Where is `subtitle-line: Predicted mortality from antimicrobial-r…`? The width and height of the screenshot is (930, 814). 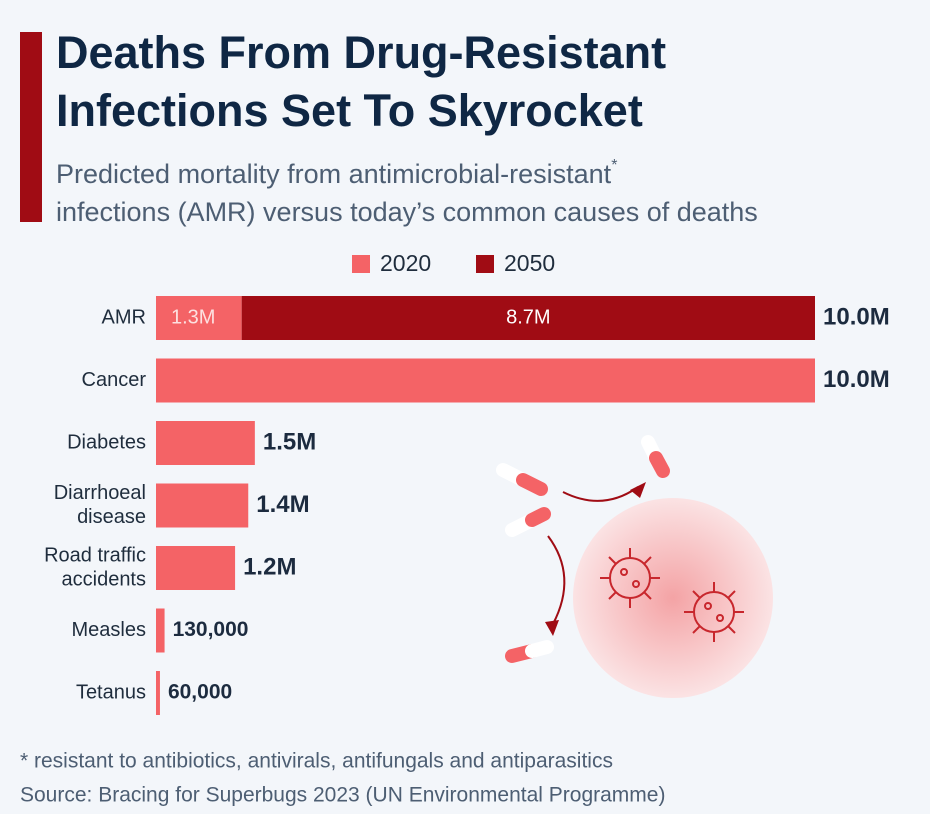
subtitle-line: Predicted mortality from antimicrobial-r… is located at coordinates (334, 174).